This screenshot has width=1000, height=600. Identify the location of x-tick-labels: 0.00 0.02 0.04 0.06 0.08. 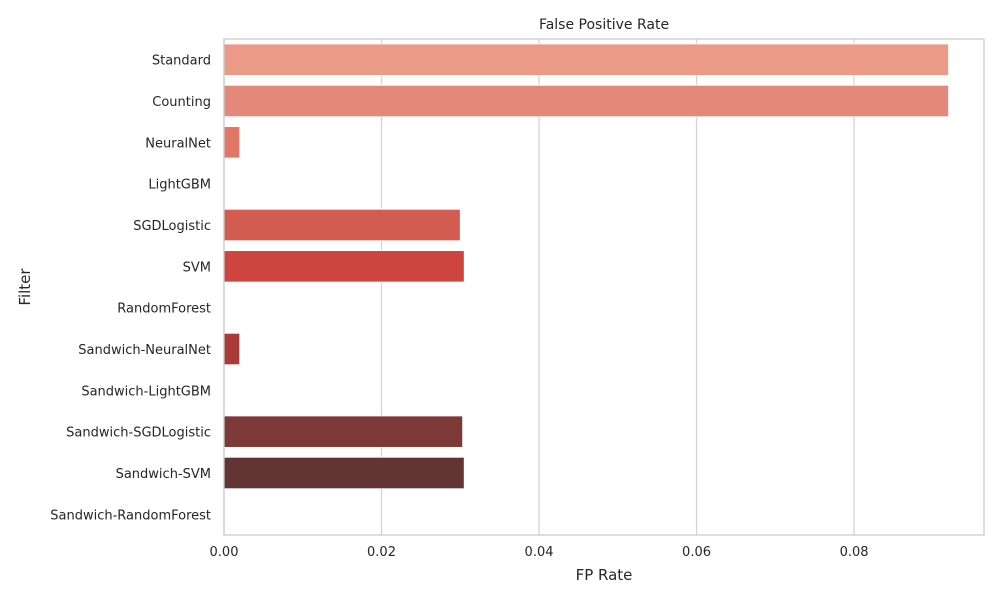
(539, 552).